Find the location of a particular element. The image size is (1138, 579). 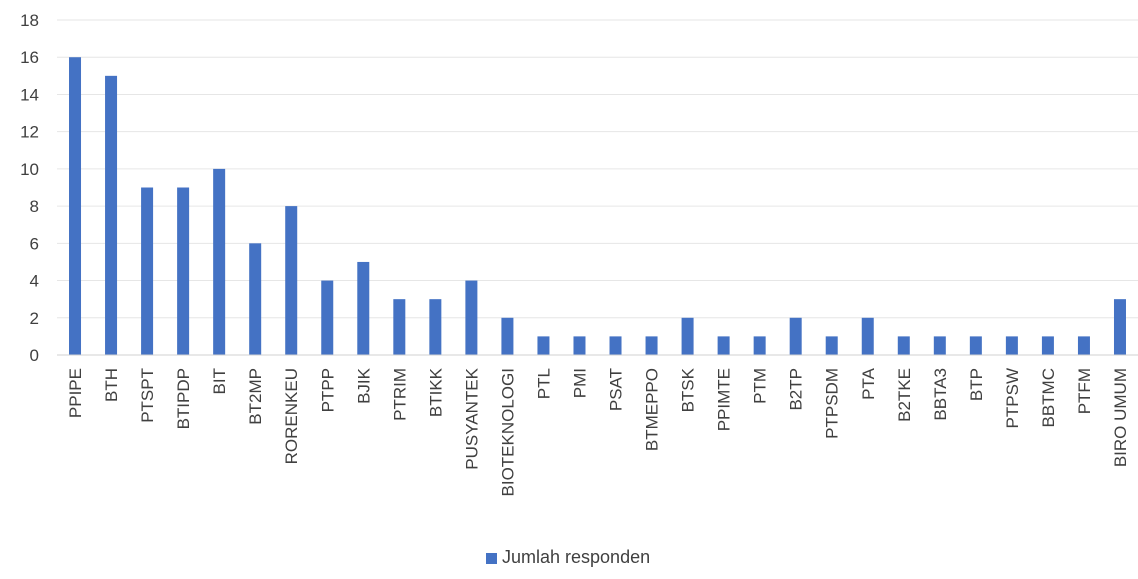

legend-swatch is located at coordinates (491, 558).